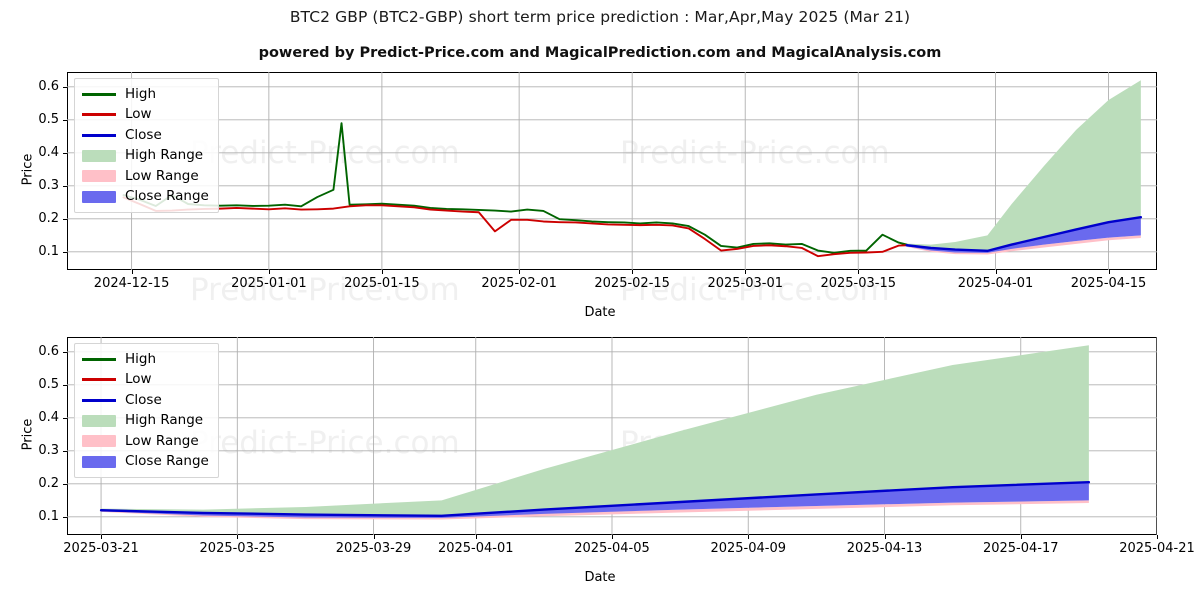  I want to click on x-tick-label: 2025-01-15, so click(382, 283).